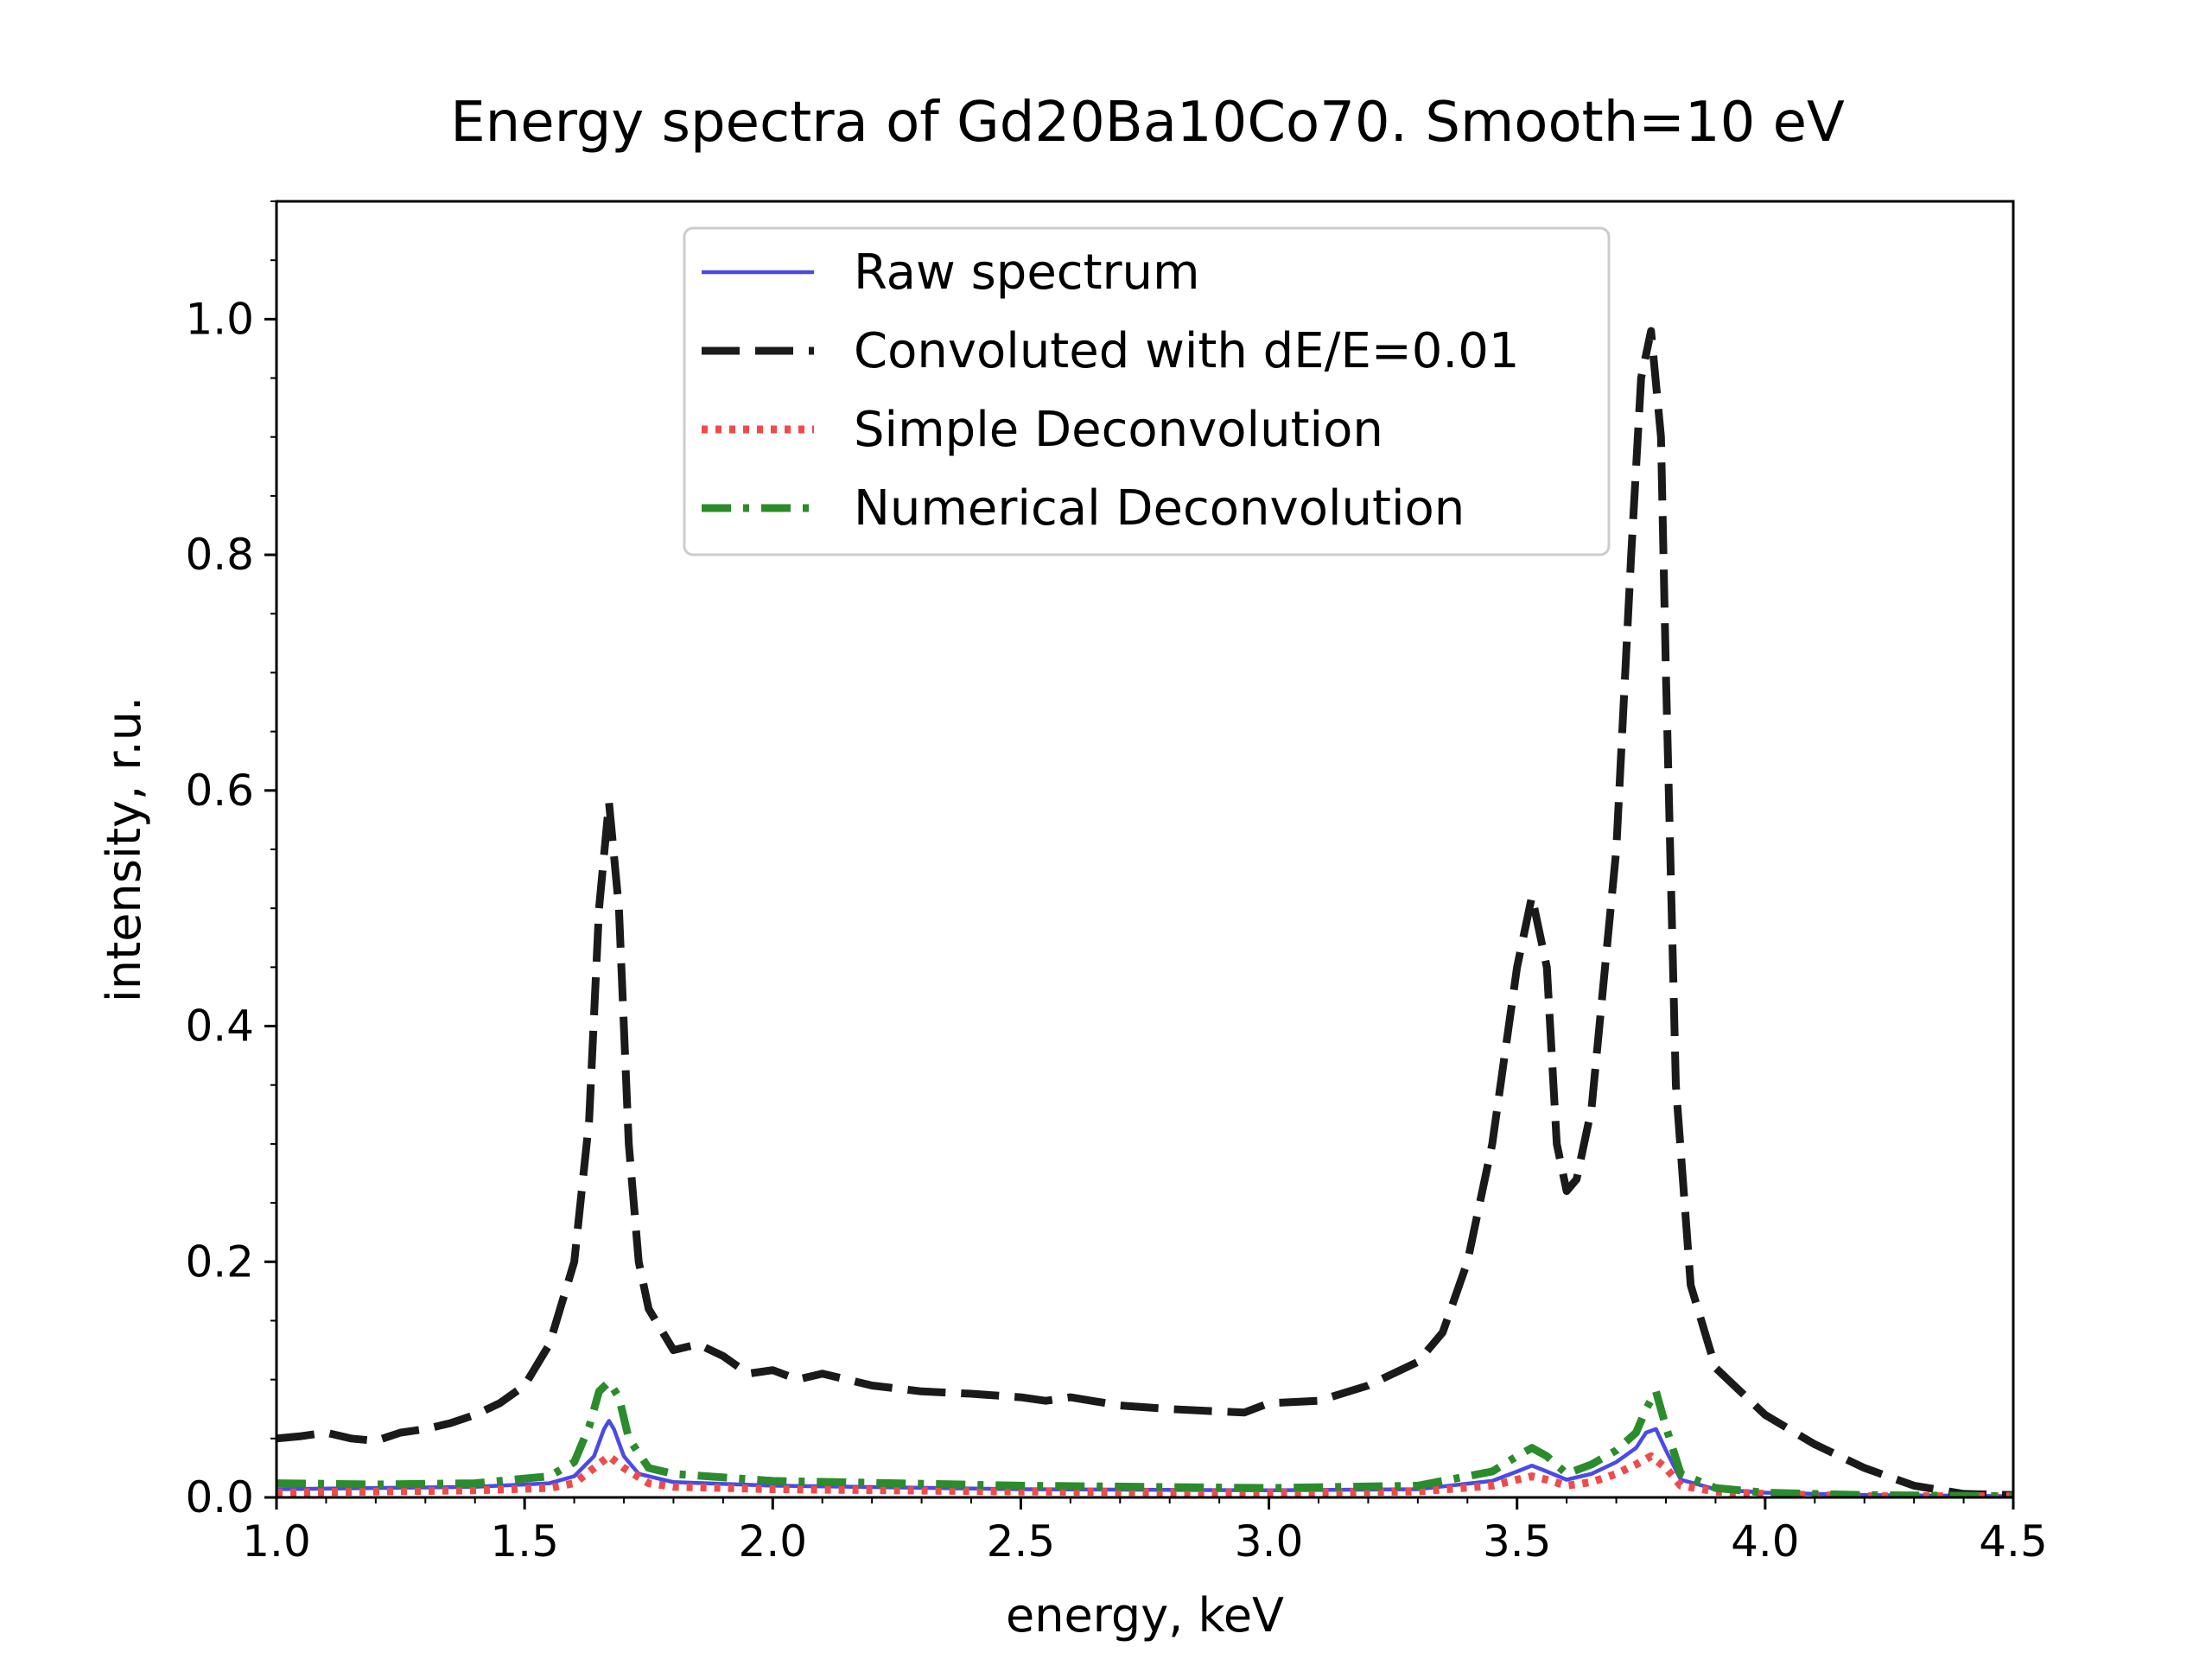  I want to click on y-tick-label: 0.6, so click(219, 791).